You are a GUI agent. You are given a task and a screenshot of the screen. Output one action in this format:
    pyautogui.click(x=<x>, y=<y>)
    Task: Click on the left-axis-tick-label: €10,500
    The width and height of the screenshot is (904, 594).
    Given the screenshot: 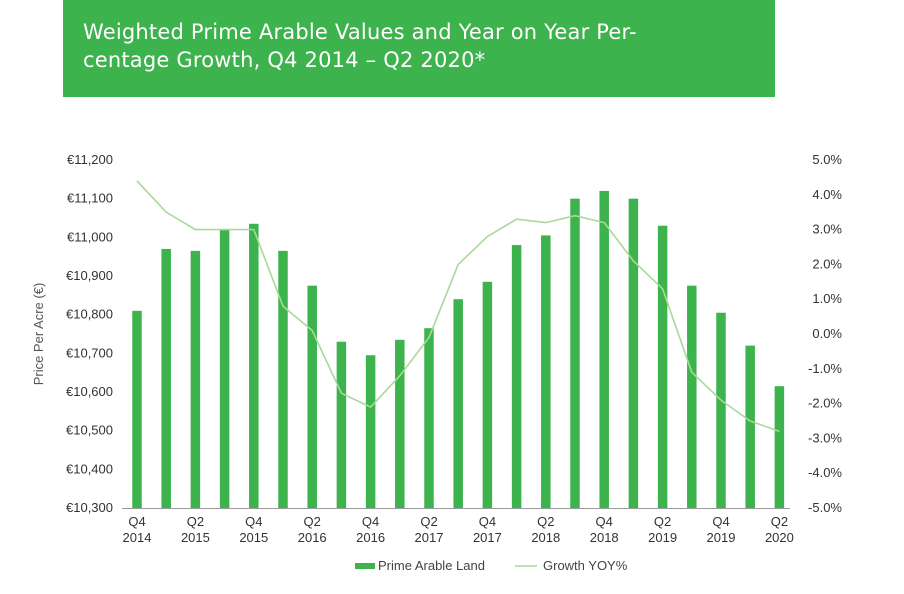 What is the action you would take?
    pyautogui.click(x=89, y=430)
    